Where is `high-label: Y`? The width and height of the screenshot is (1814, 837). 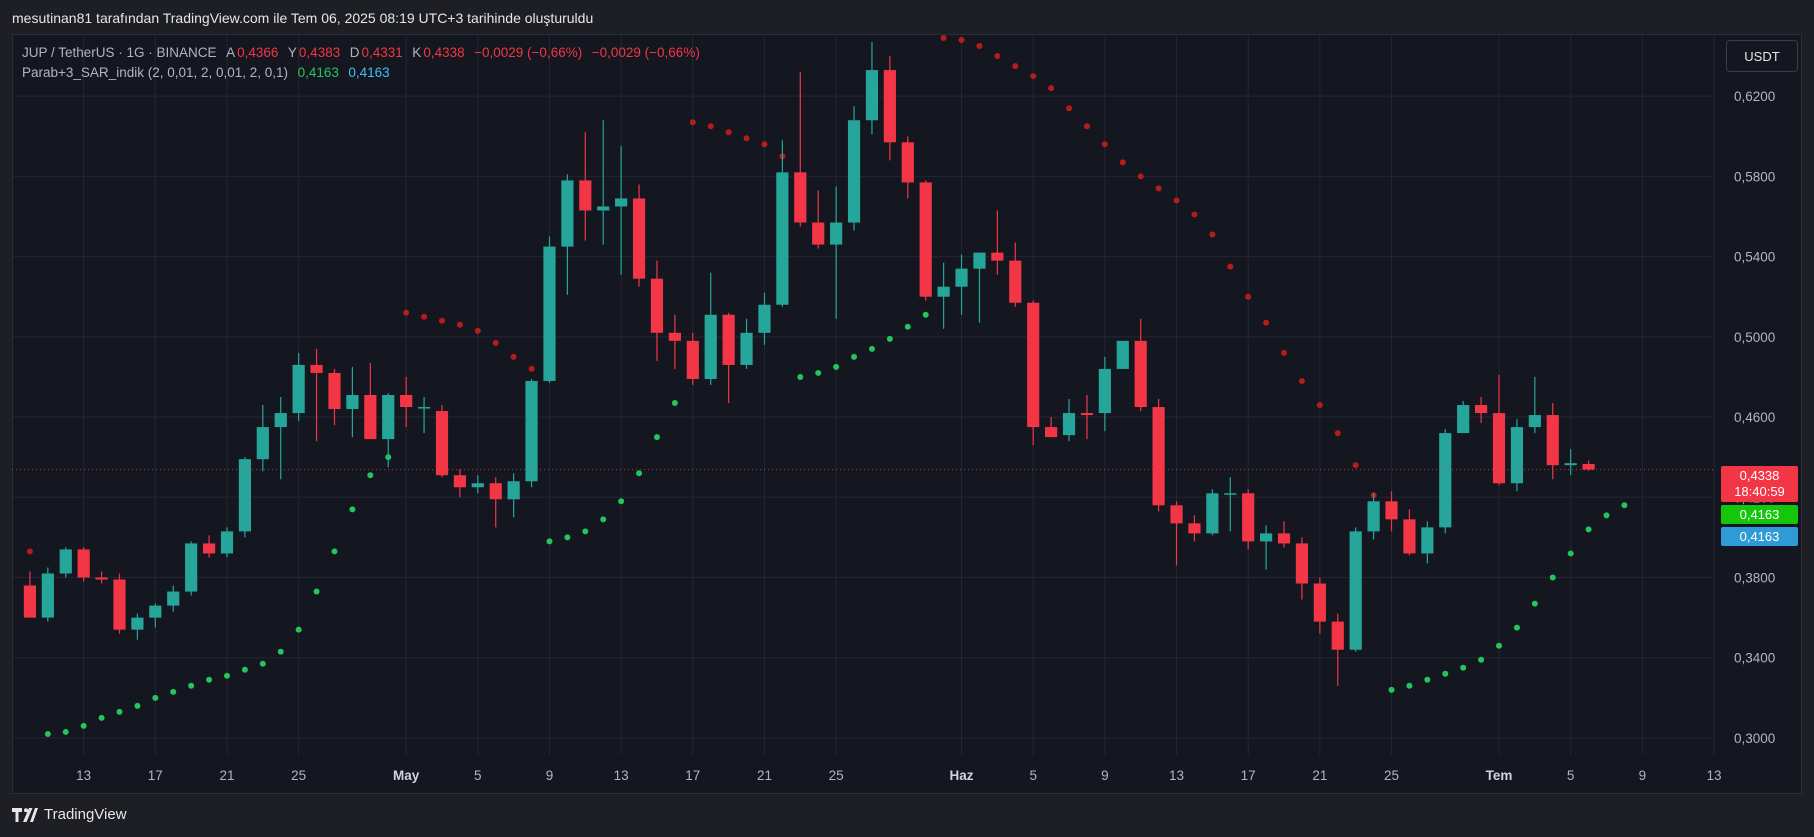
high-label: Y is located at coordinates (292, 52).